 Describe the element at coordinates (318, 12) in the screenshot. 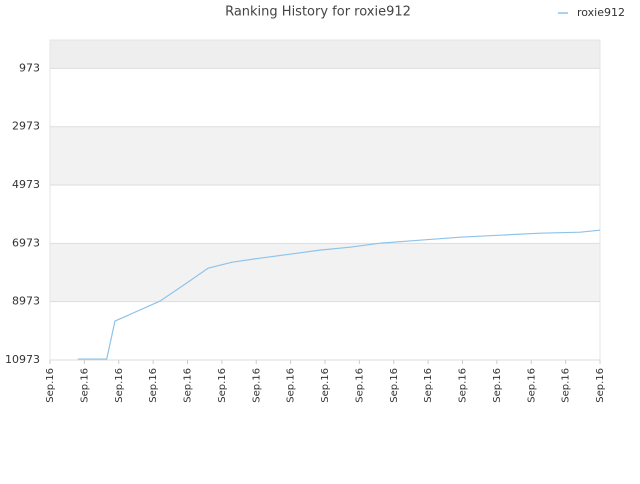

I see `chart-title: Ranking History for roxie912` at that location.